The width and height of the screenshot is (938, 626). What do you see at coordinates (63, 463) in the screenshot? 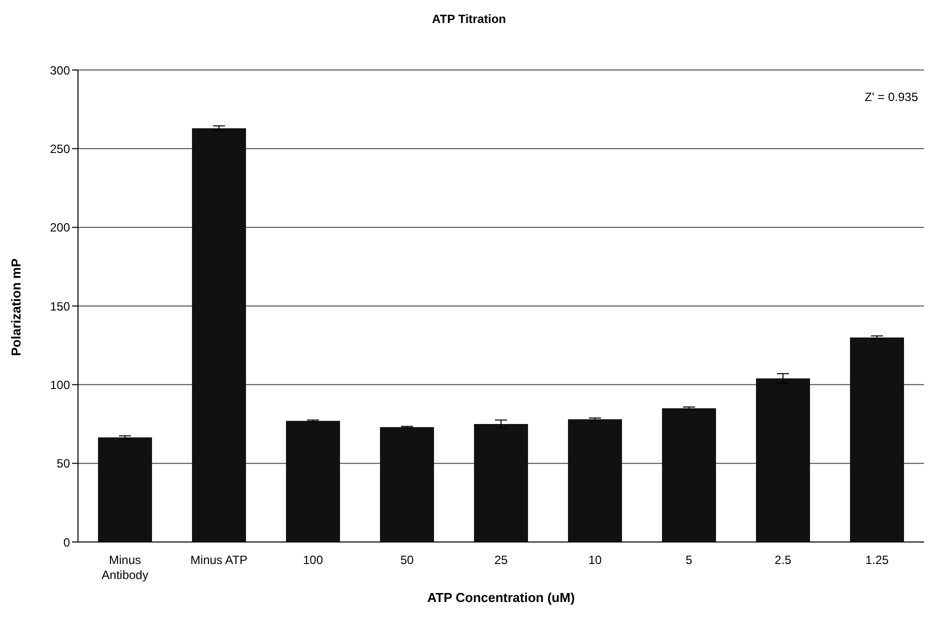
I see `y-tick-label: 50` at bounding box center [63, 463].